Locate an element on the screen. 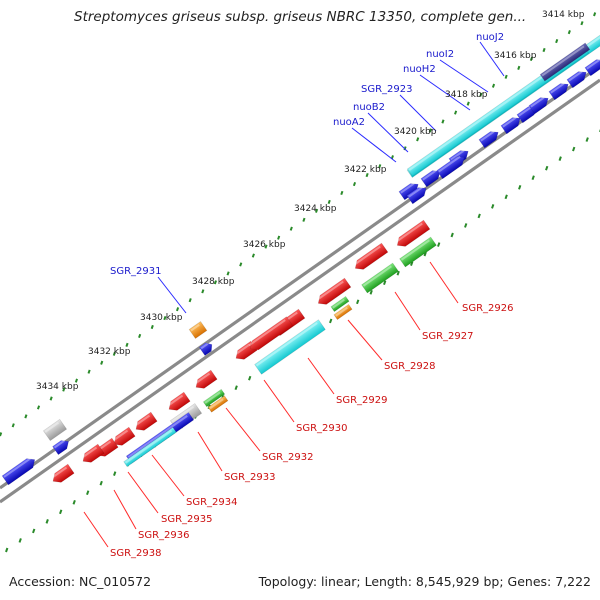 The image size is (600, 600). gene-label: SGR_2934 is located at coordinates (212, 502).